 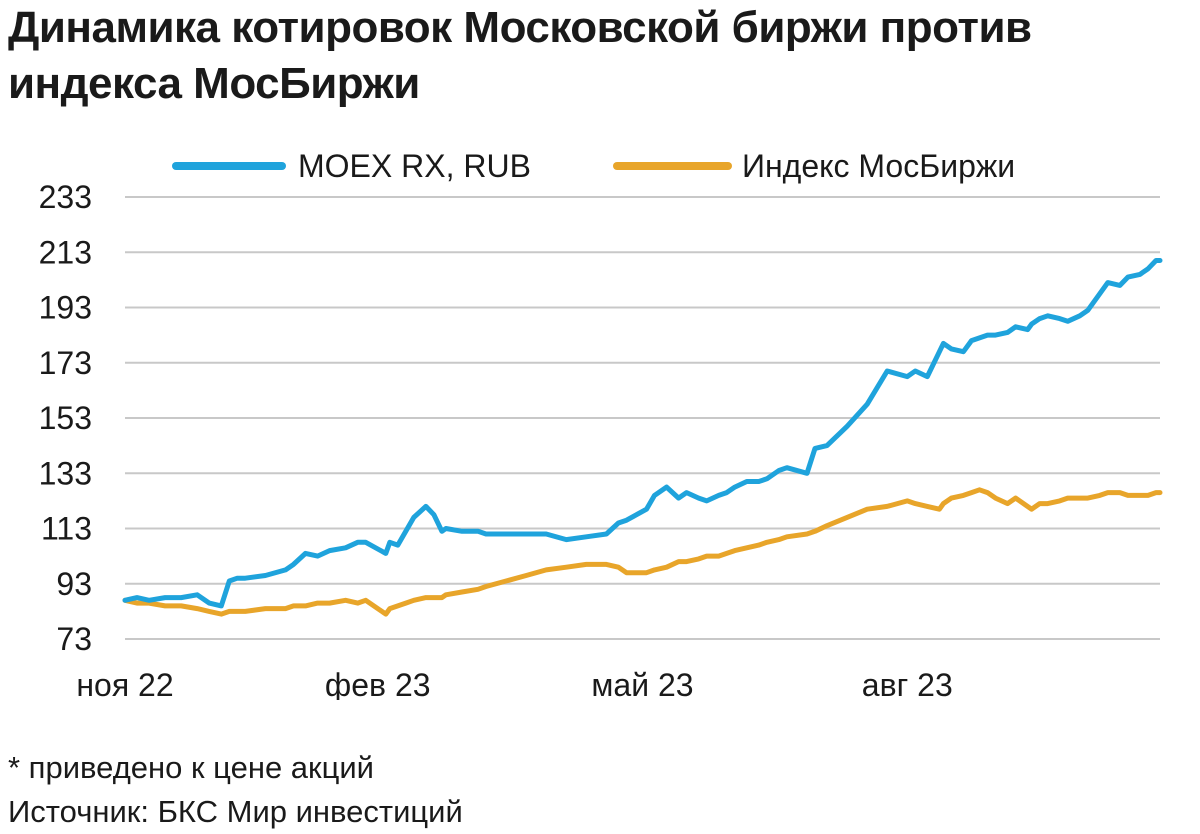 I want to click on y-tick-label: 73, so click(x=74, y=639).